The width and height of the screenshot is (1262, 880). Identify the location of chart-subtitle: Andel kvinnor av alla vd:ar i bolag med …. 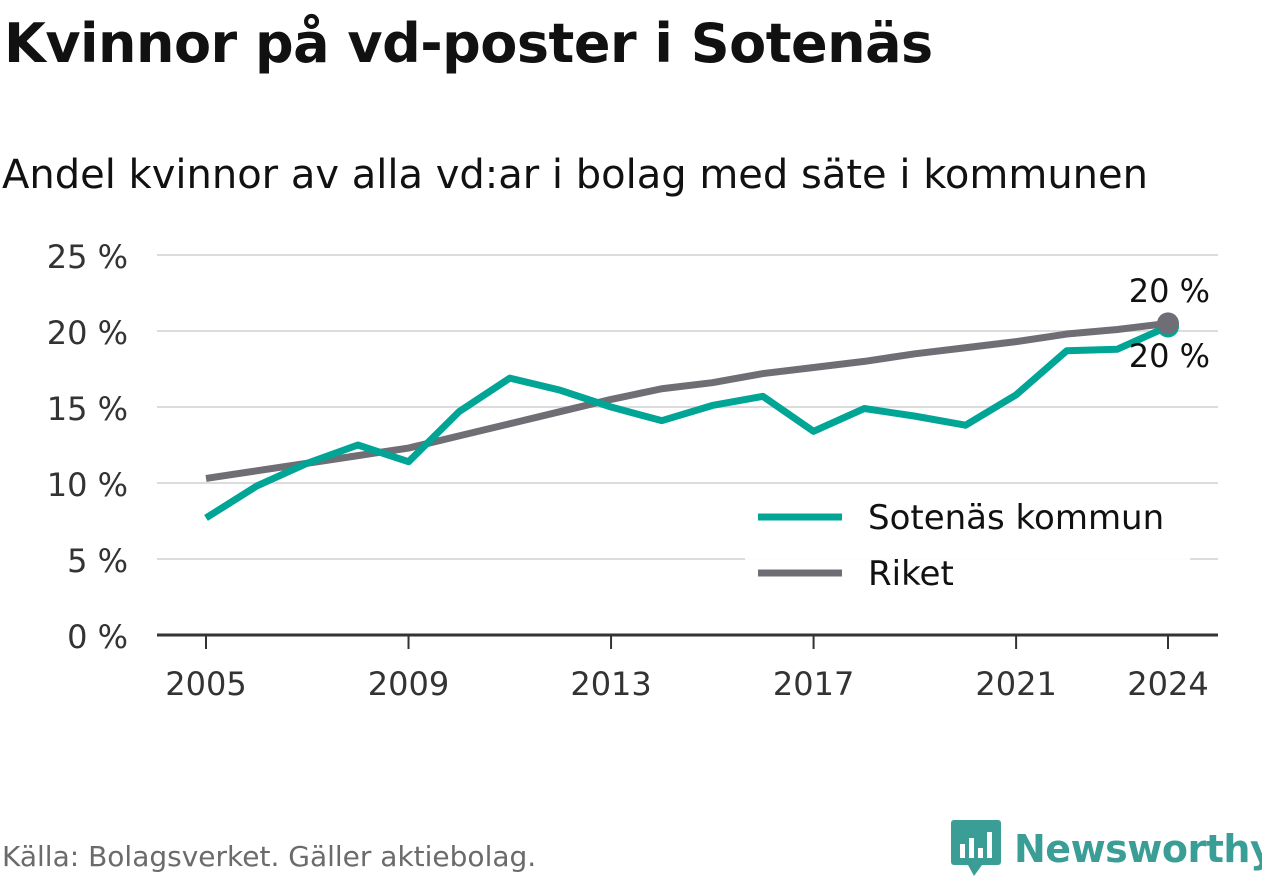
(575, 175).